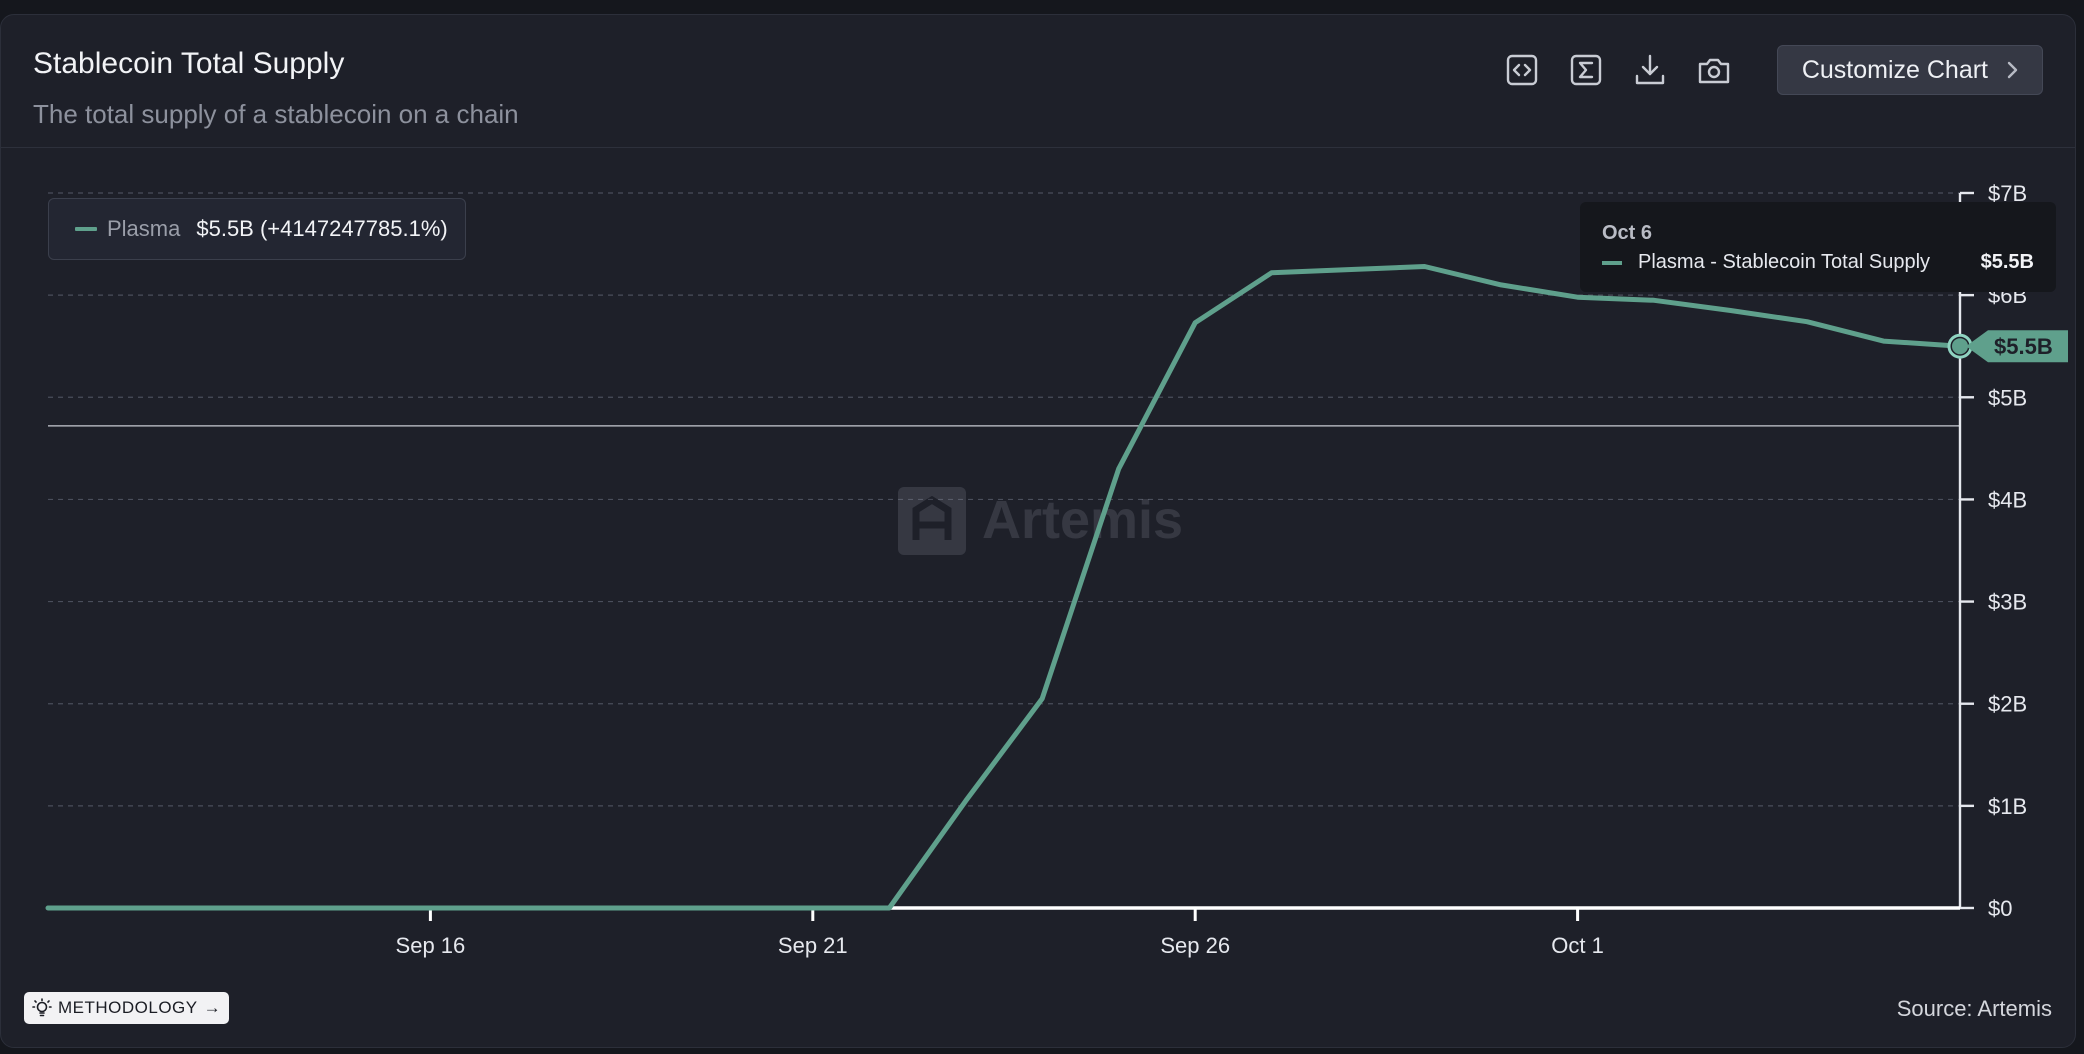  I want to click on customize-chart-label: Customize Chart, so click(1894, 69).